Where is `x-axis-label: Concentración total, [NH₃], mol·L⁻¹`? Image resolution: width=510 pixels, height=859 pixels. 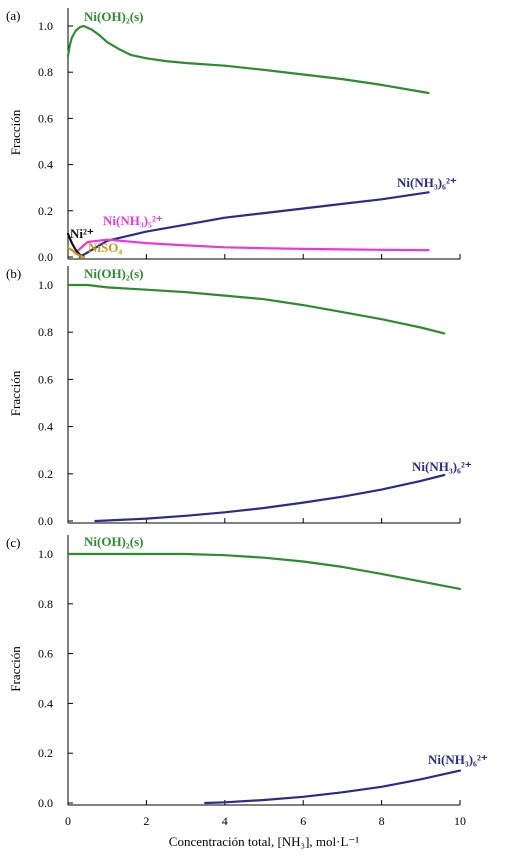 x-axis-label: Concentración total, [NH₃], mol·L⁻¹ is located at coordinates (264, 841).